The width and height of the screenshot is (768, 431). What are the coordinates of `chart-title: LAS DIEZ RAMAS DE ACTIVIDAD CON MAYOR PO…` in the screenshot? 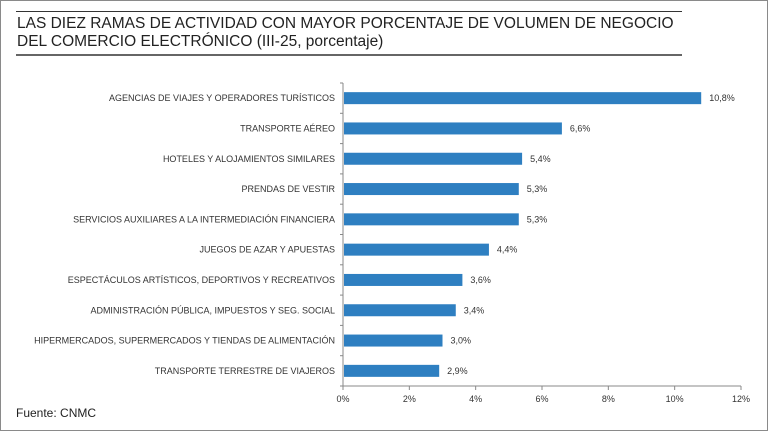 It's located at (349, 33).